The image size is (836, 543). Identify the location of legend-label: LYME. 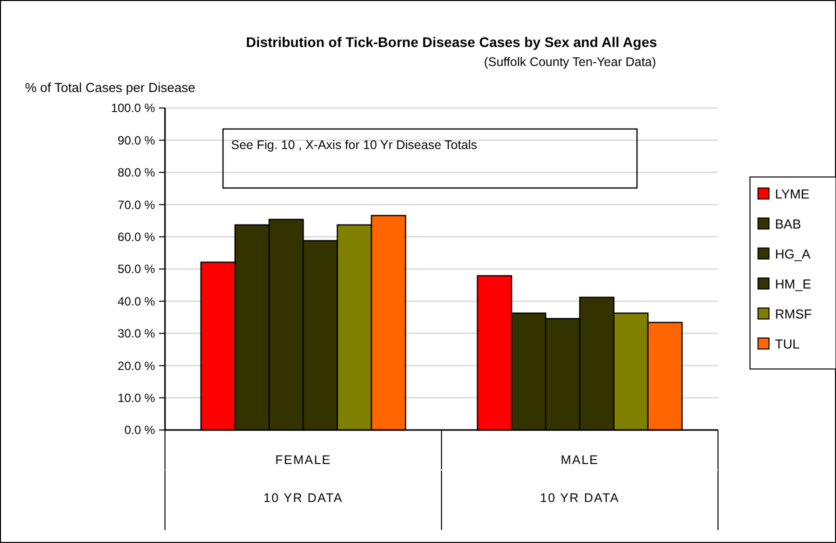
(792, 194).